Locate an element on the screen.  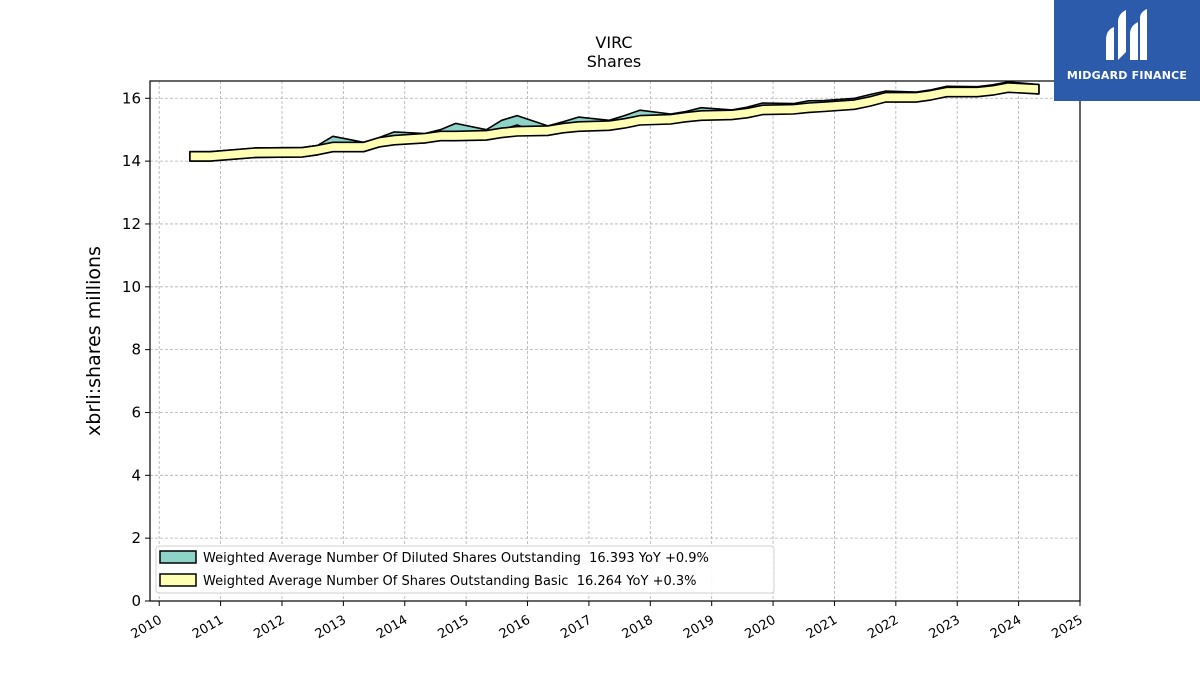
x-tick-label: 2020 is located at coordinates (760, 628).